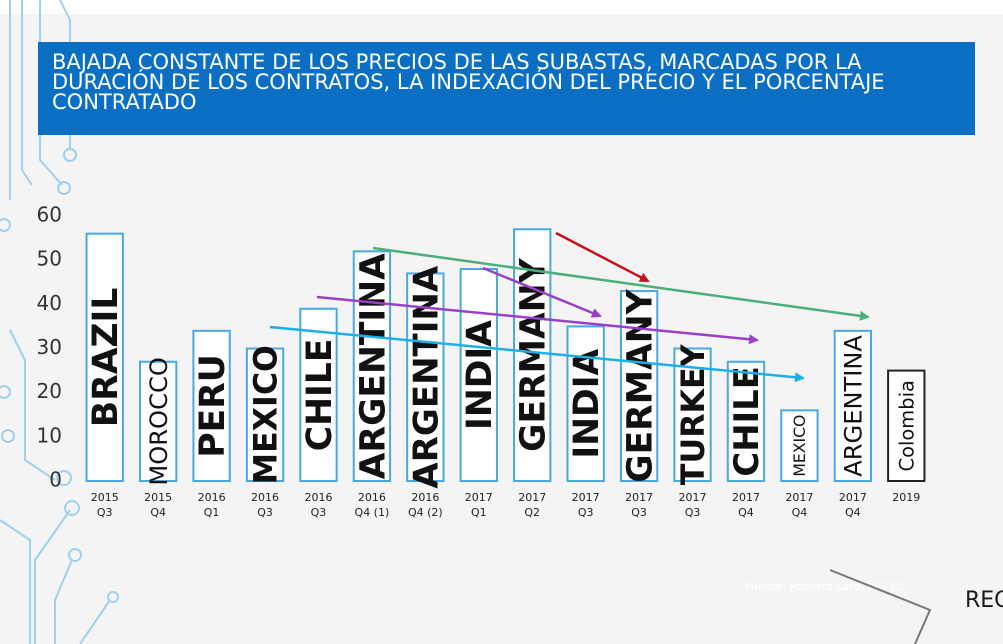  What do you see at coordinates (55, 480) in the screenshot?
I see `y-tick-label: 0` at bounding box center [55, 480].